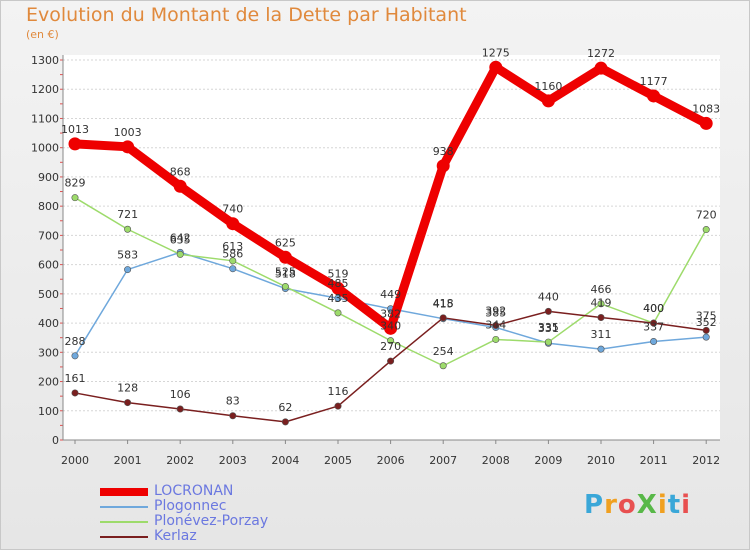 The image size is (750, 550). I want to click on data-label: 385, so click(495, 312).